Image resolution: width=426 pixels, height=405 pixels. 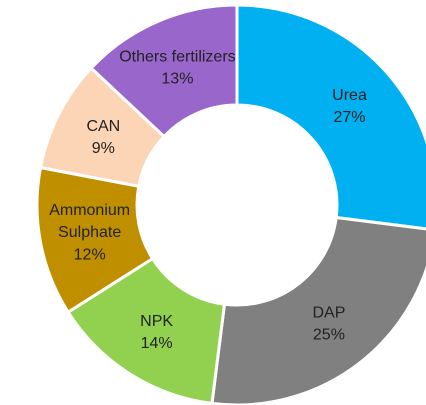 What do you see at coordinates (157, 343) in the screenshot?
I see `slice-value-label: 14%` at bounding box center [157, 343].